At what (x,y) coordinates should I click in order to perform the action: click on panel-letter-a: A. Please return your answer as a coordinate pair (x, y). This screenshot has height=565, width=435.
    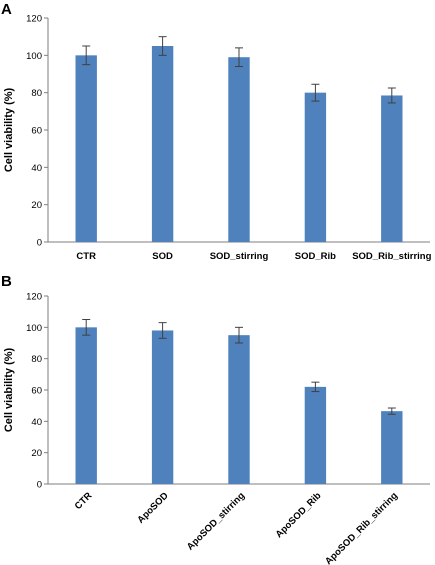
    Looking at the image, I should click on (6, 9).